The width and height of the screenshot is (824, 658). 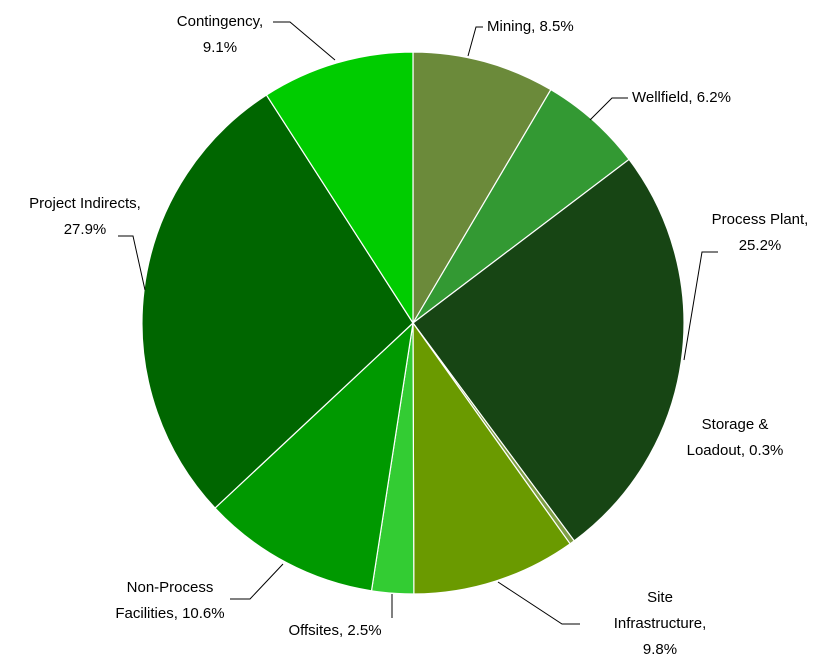 What do you see at coordinates (170, 587) in the screenshot?
I see `data-label: Non-Process` at bounding box center [170, 587].